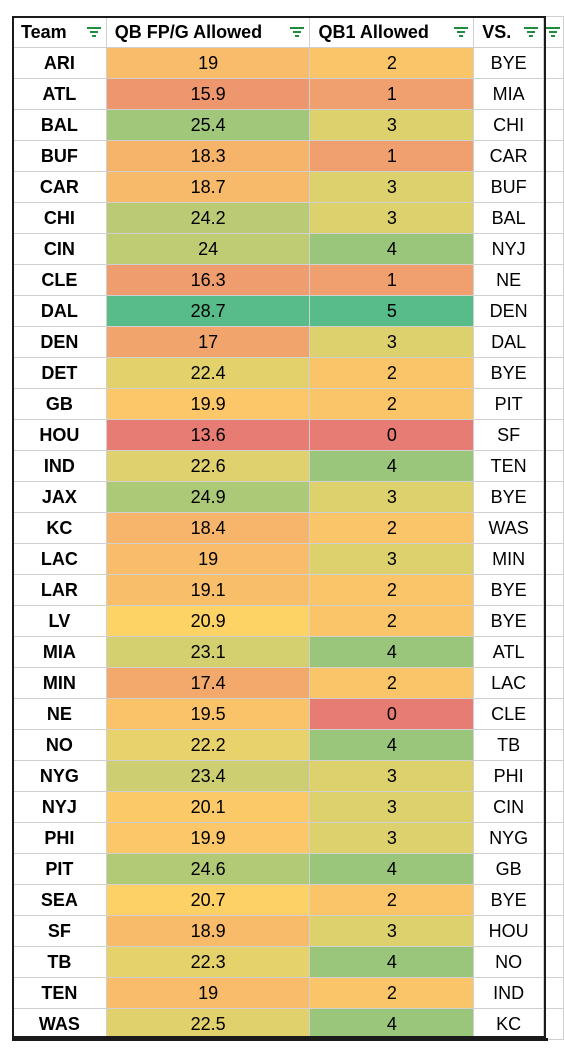 This screenshot has width=564, height=1052. Describe the element at coordinates (208, 156) in the screenshot. I see `cell-fp: 18.3` at that location.